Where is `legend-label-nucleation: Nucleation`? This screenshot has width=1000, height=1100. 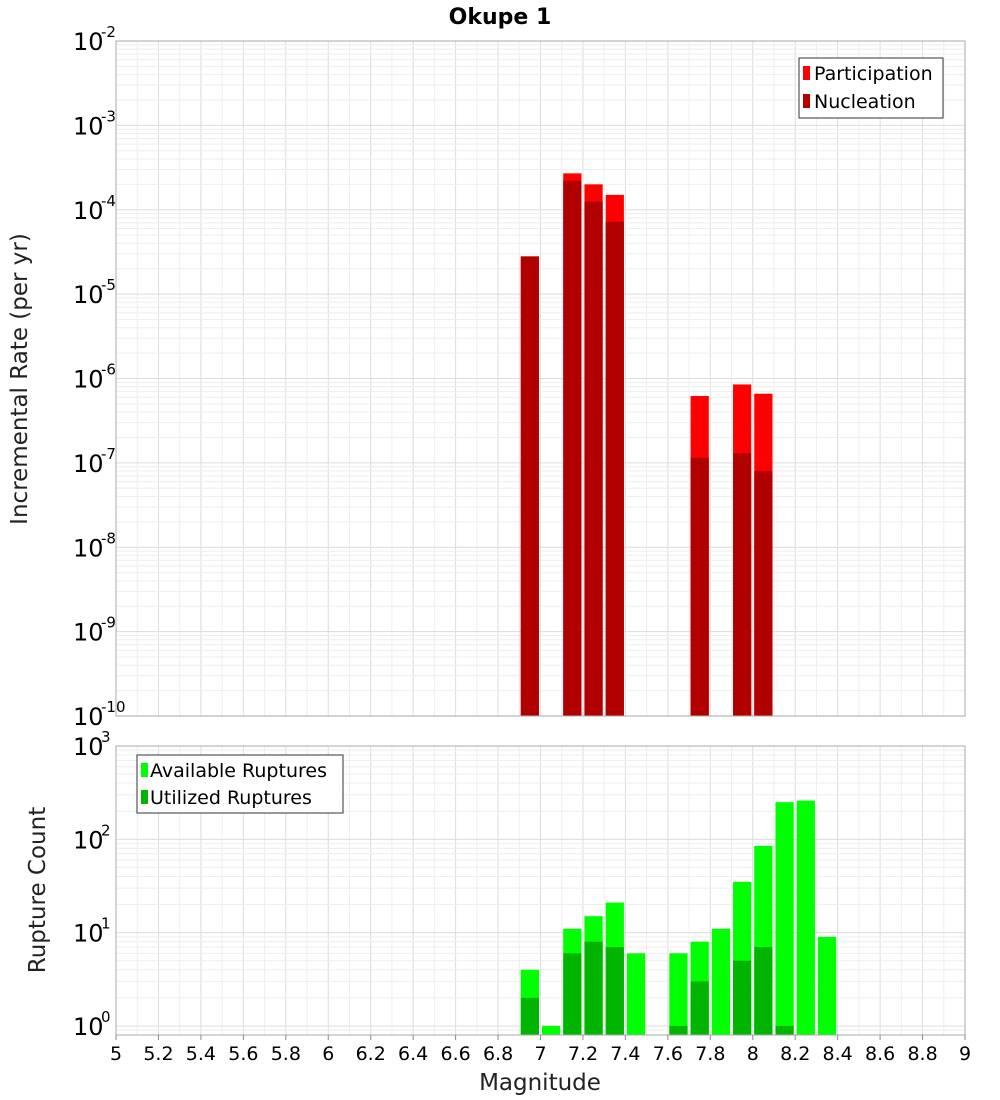
legend-label-nucleation: Nucleation is located at coordinates (865, 102).